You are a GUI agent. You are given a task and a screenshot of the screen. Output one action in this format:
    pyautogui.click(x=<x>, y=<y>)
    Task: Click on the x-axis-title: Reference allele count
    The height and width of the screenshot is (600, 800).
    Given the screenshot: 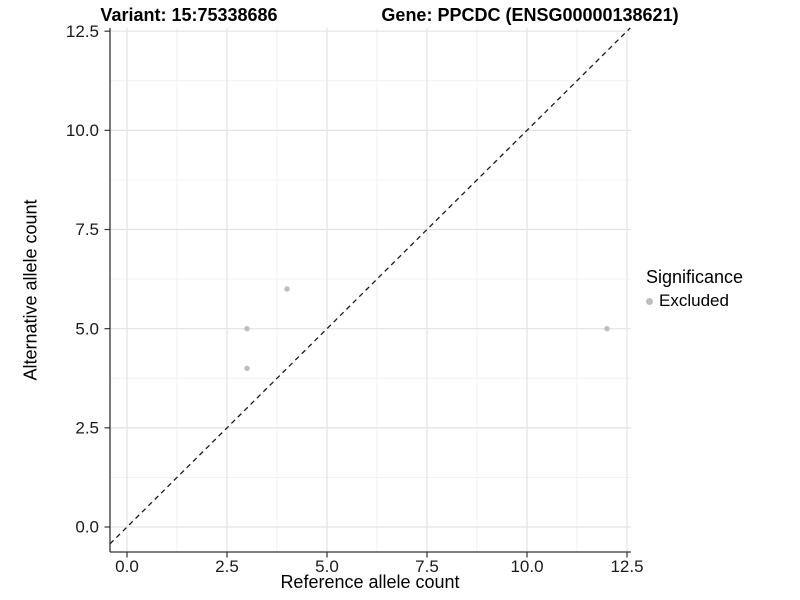 What is the action you would take?
    pyautogui.click(x=370, y=582)
    